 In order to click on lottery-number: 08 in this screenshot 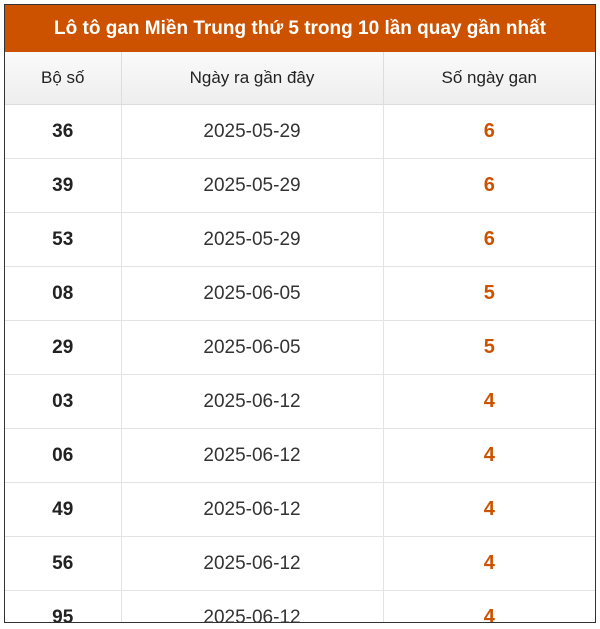, I will do `click(63, 293)`.